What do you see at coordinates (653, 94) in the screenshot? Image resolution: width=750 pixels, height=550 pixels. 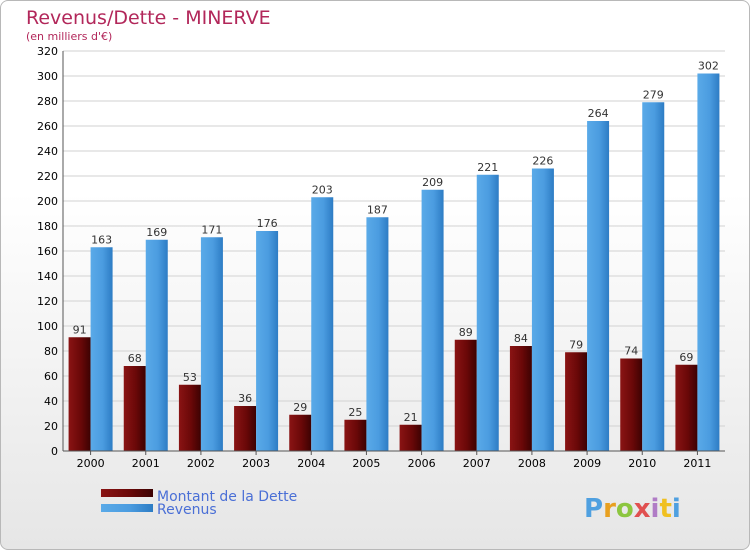 I see `data-label-revenus: 279` at bounding box center [653, 94].